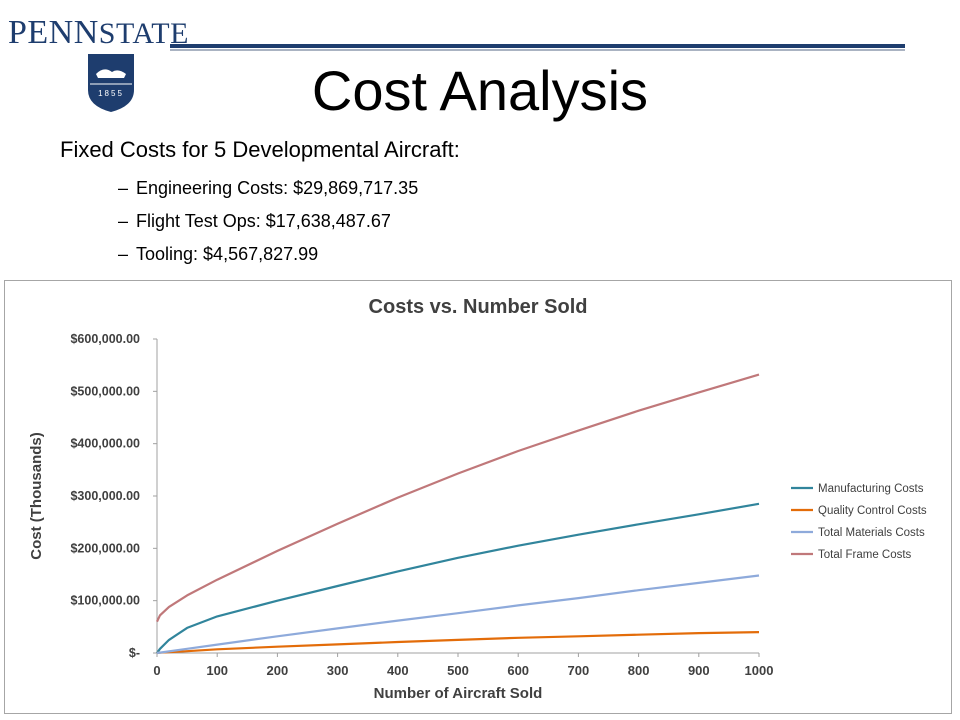 The image size is (960, 720). Describe the element at coordinates (759, 670) in the screenshot. I see `x-tick-label: 1000` at that location.